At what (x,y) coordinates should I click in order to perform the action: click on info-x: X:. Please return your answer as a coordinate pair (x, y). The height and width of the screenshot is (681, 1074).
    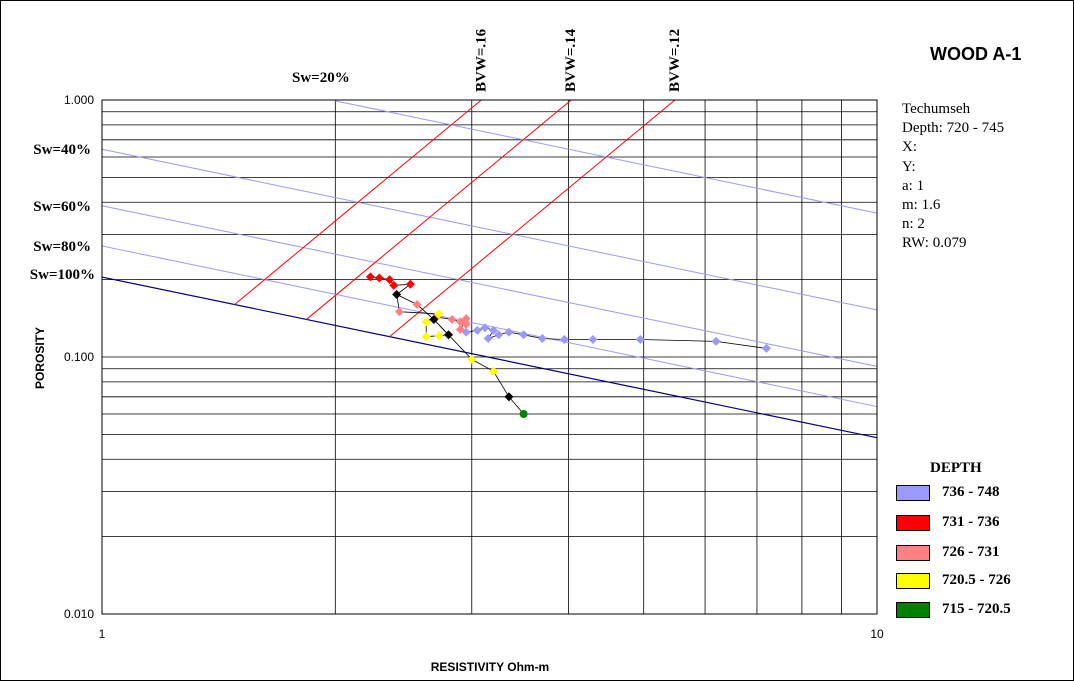
    Looking at the image, I should click on (909, 147).